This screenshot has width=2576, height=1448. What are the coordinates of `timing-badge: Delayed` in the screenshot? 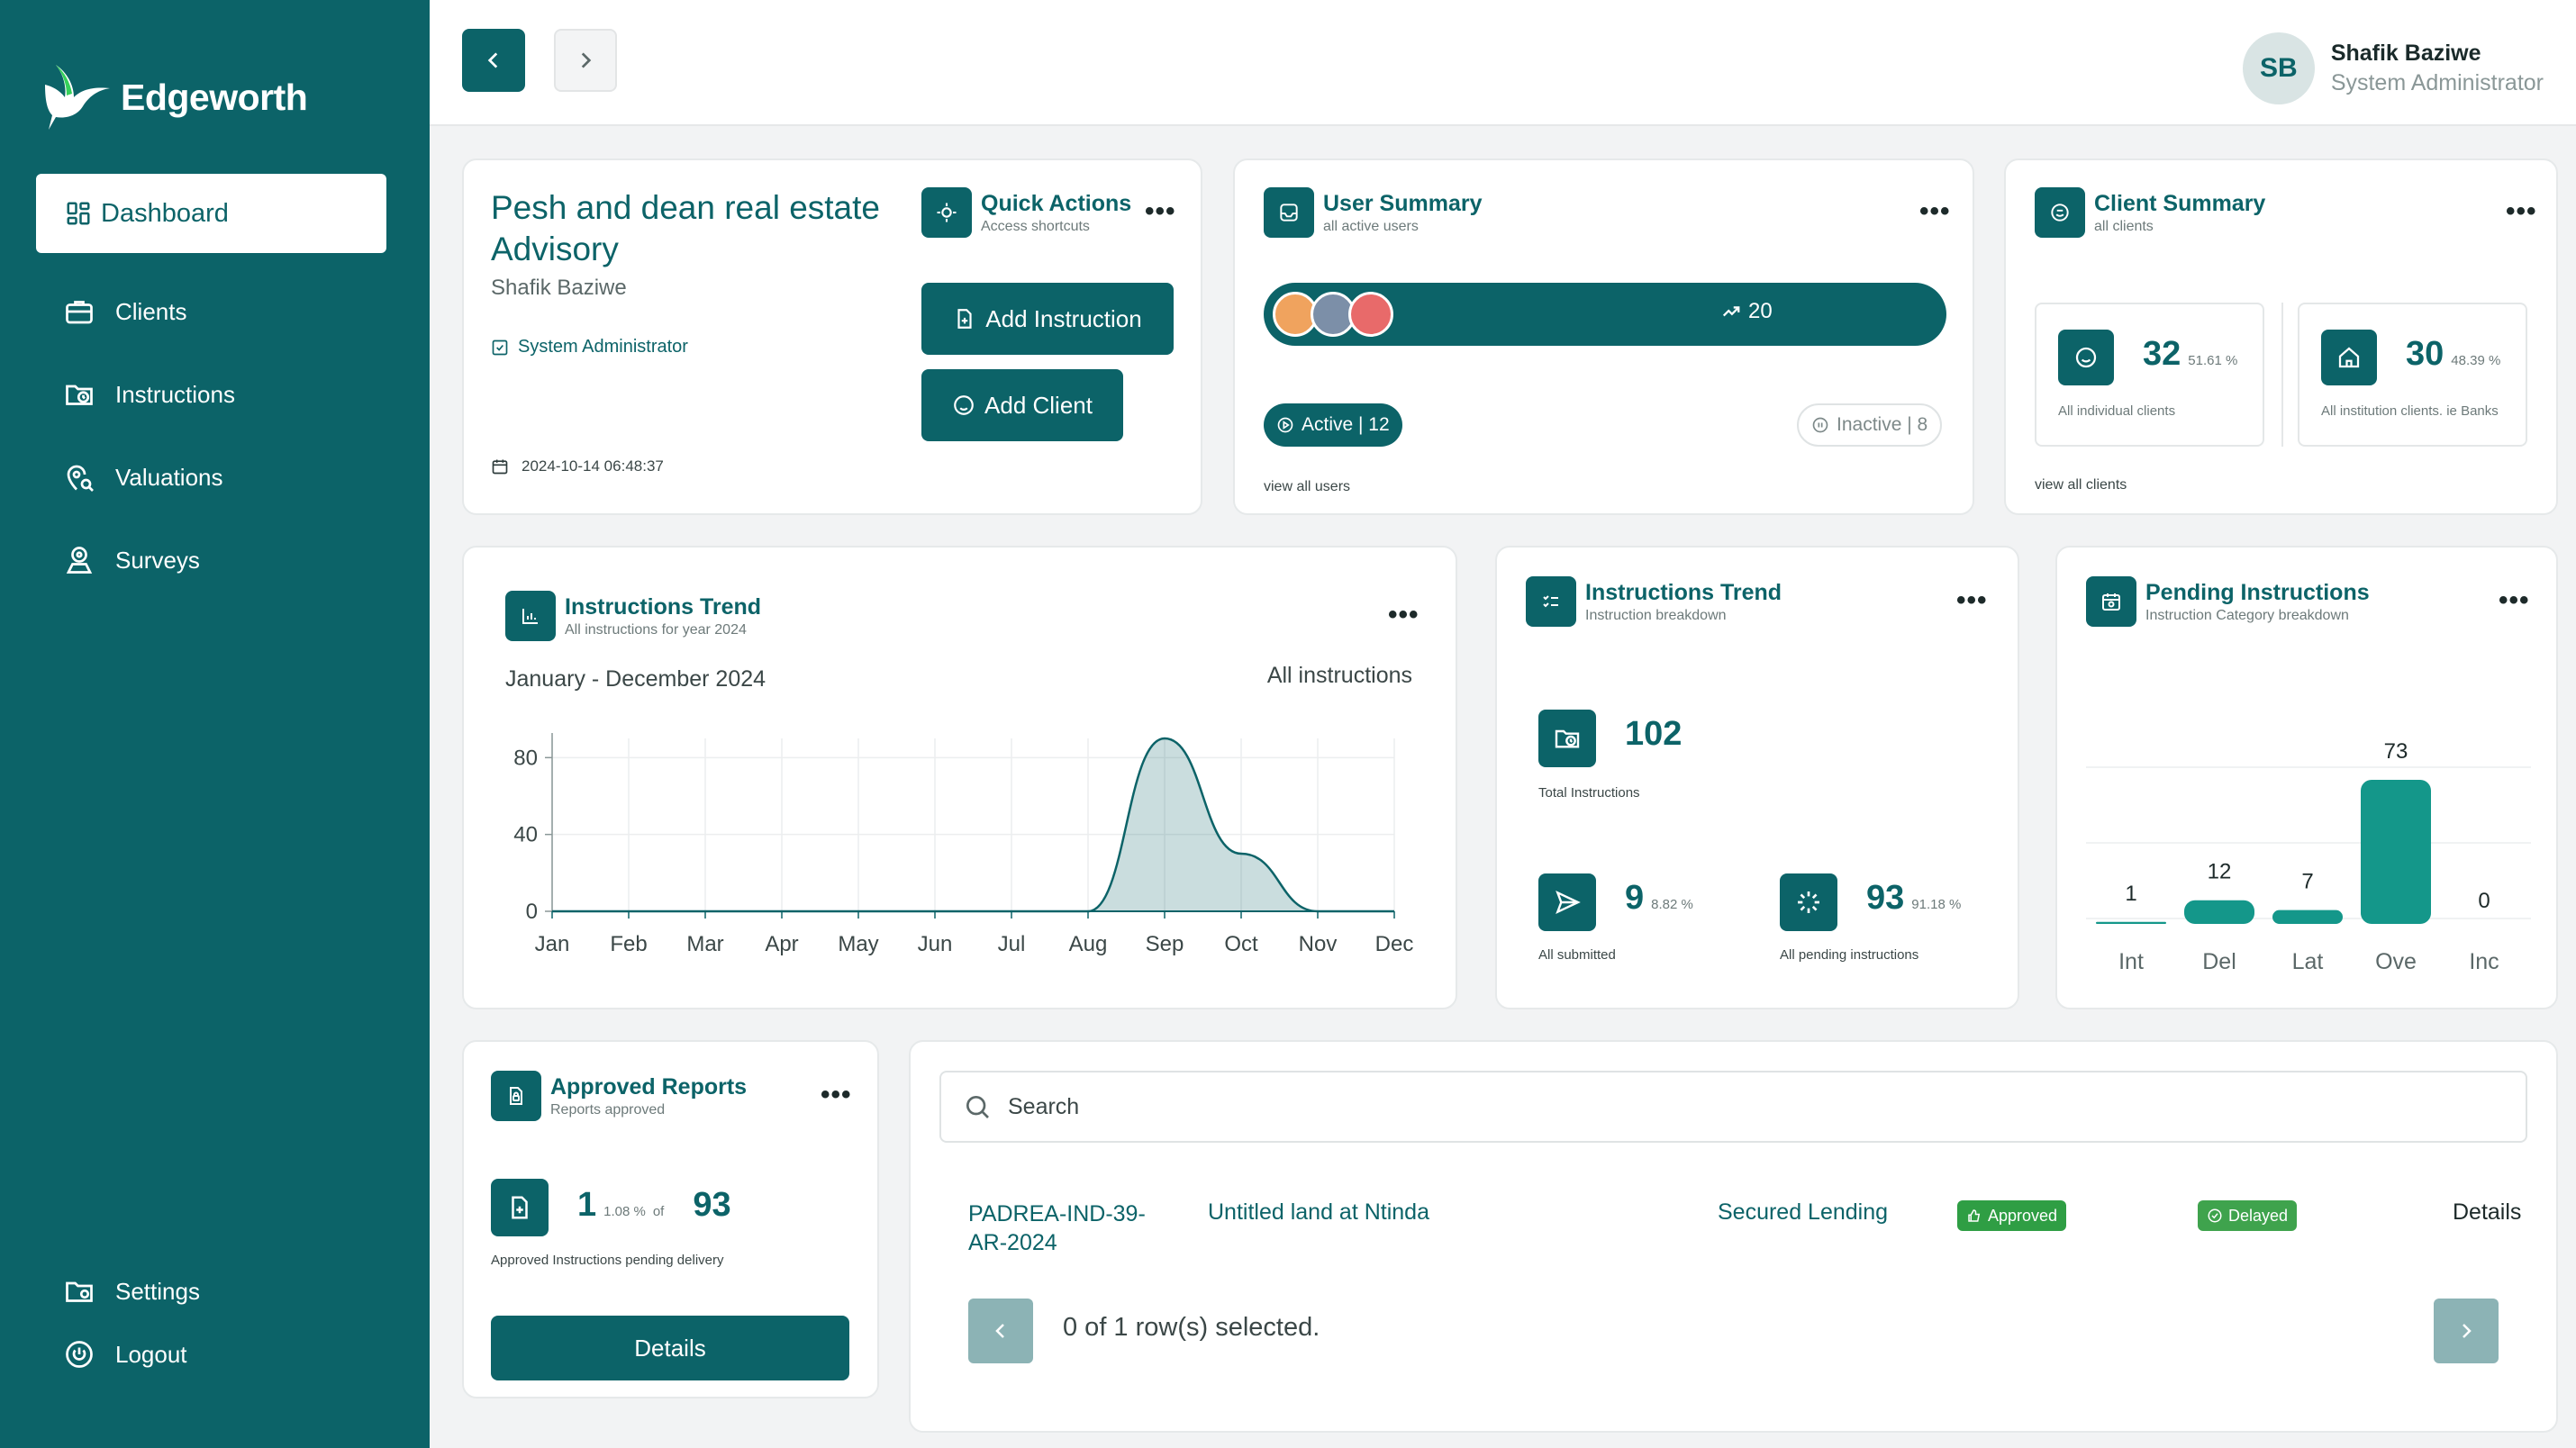 It's located at (2248, 1215).